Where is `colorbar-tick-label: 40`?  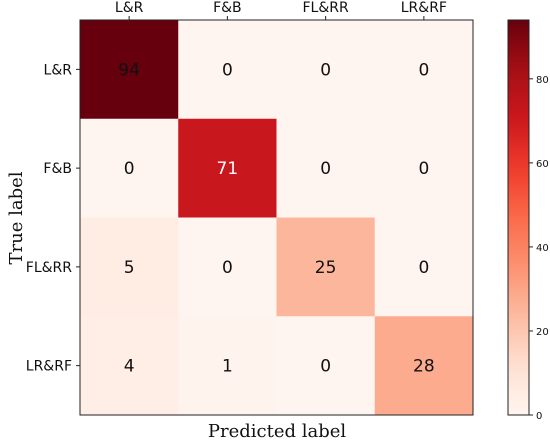 colorbar-tick-label: 40 is located at coordinates (542, 248).